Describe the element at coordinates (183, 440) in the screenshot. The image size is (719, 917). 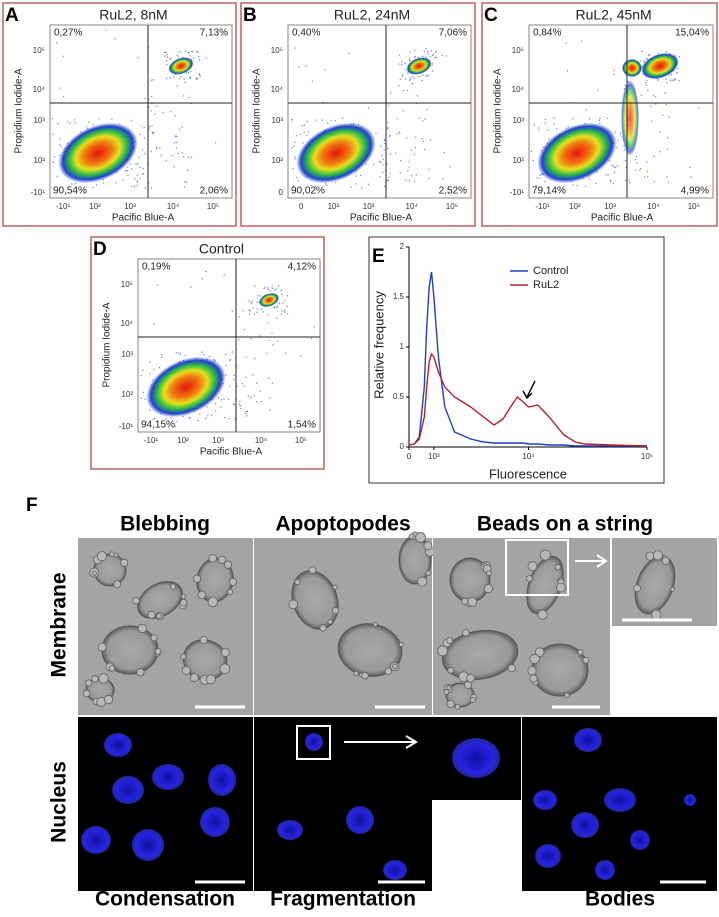
I see `x-tick-label: 10²` at that location.